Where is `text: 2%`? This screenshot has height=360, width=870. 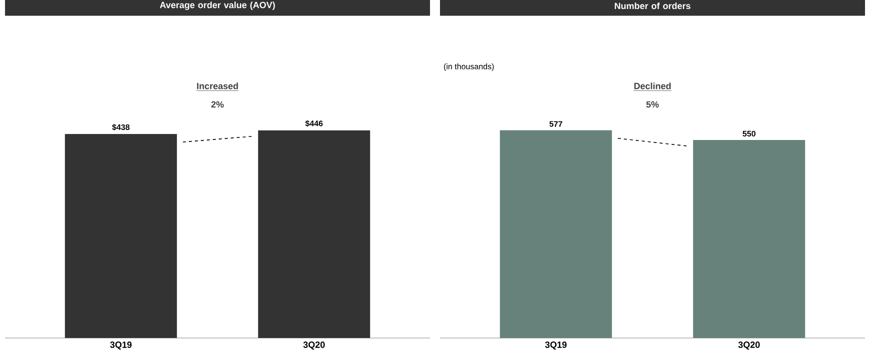
text: 2% is located at coordinates (217, 104).